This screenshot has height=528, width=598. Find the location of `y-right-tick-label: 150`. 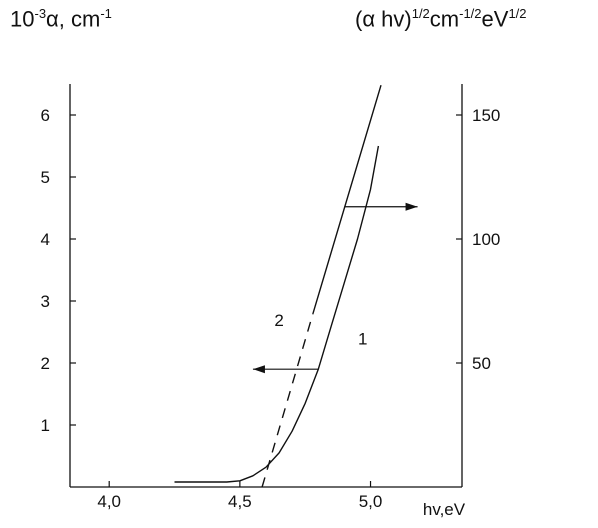

y-right-tick-label: 150 is located at coordinates (486, 115).